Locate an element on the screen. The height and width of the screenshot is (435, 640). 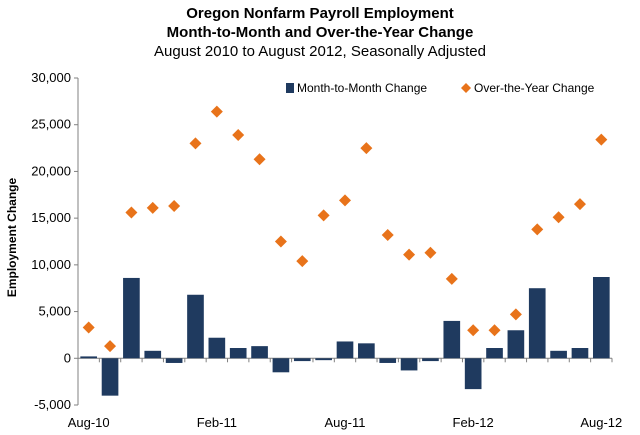
y-tick-label: 5,000 is located at coordinates (54, 311).